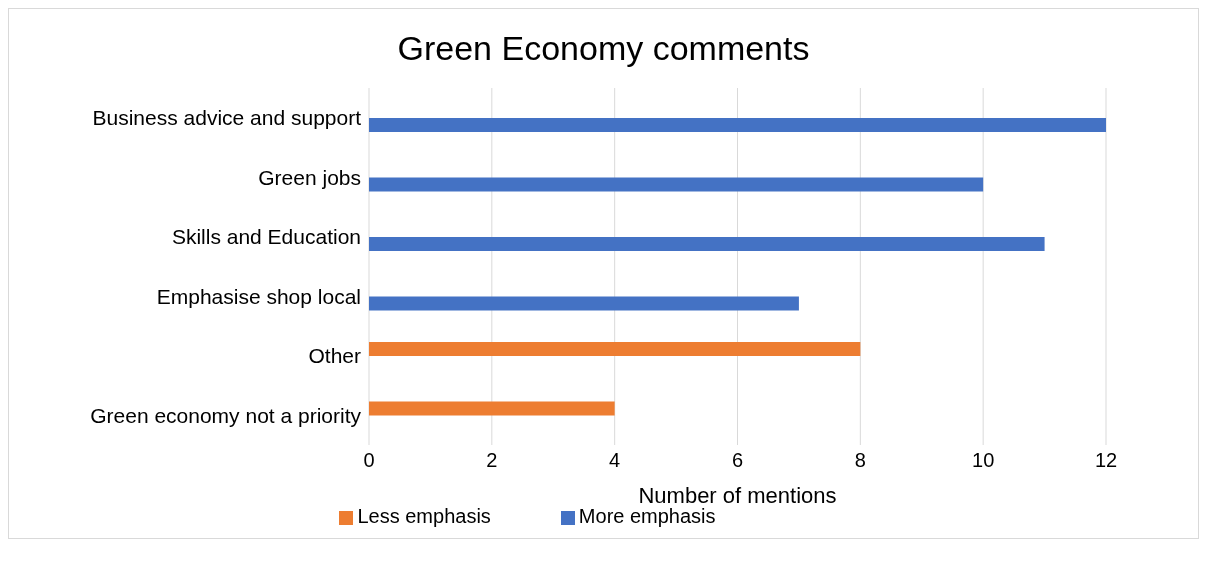 This screenshot has width=1205, height=577. I want to click on y-tick-label: Green jobs, so click(309, 177).